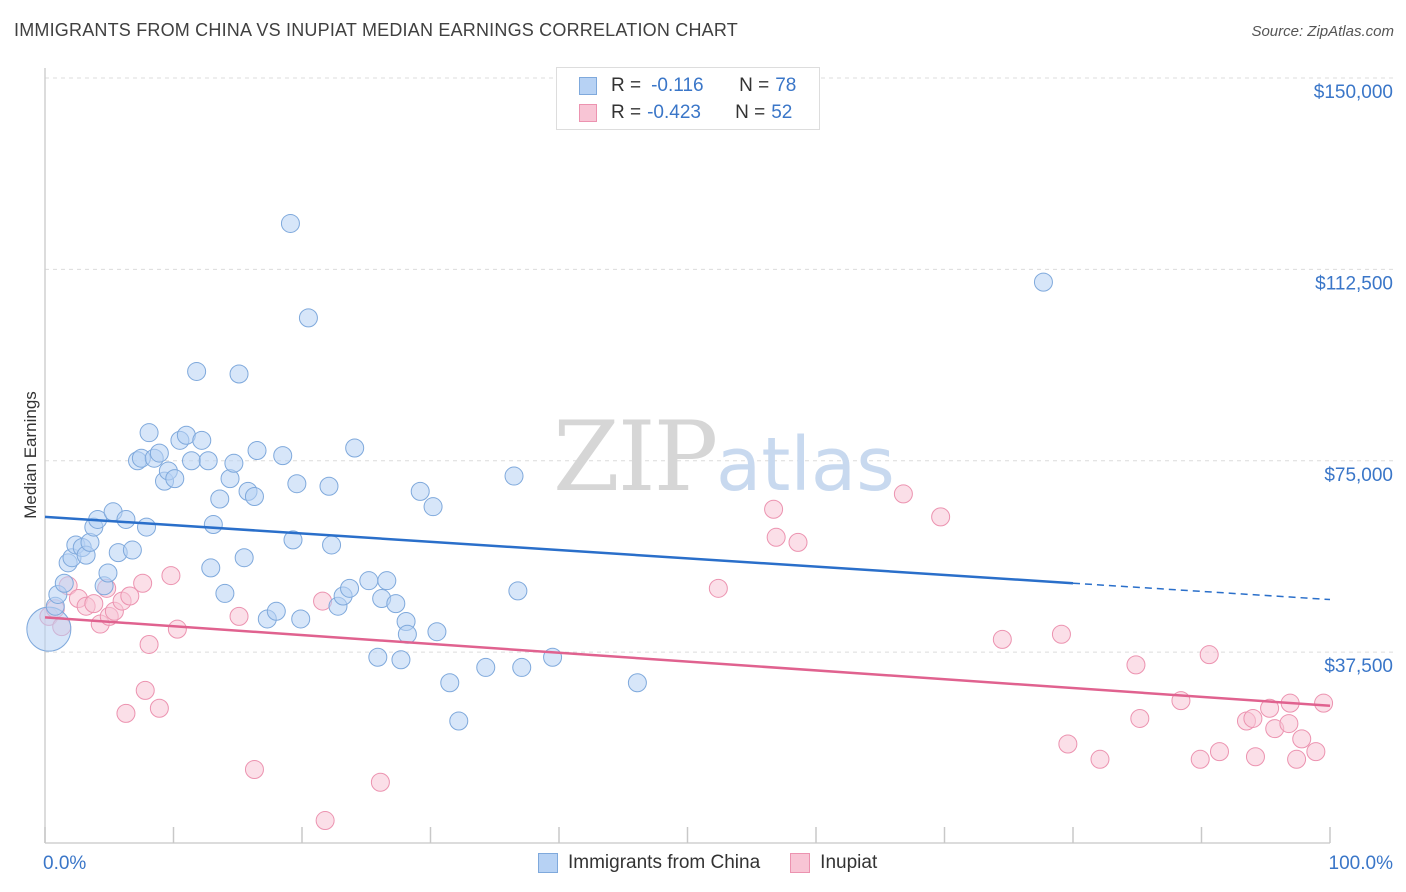 The width and height of the screenshot is (1406, 892). Describe the element at coordinates (1354, 283) in the screenshot. I see `y-tick-label: $112,500` at that location.